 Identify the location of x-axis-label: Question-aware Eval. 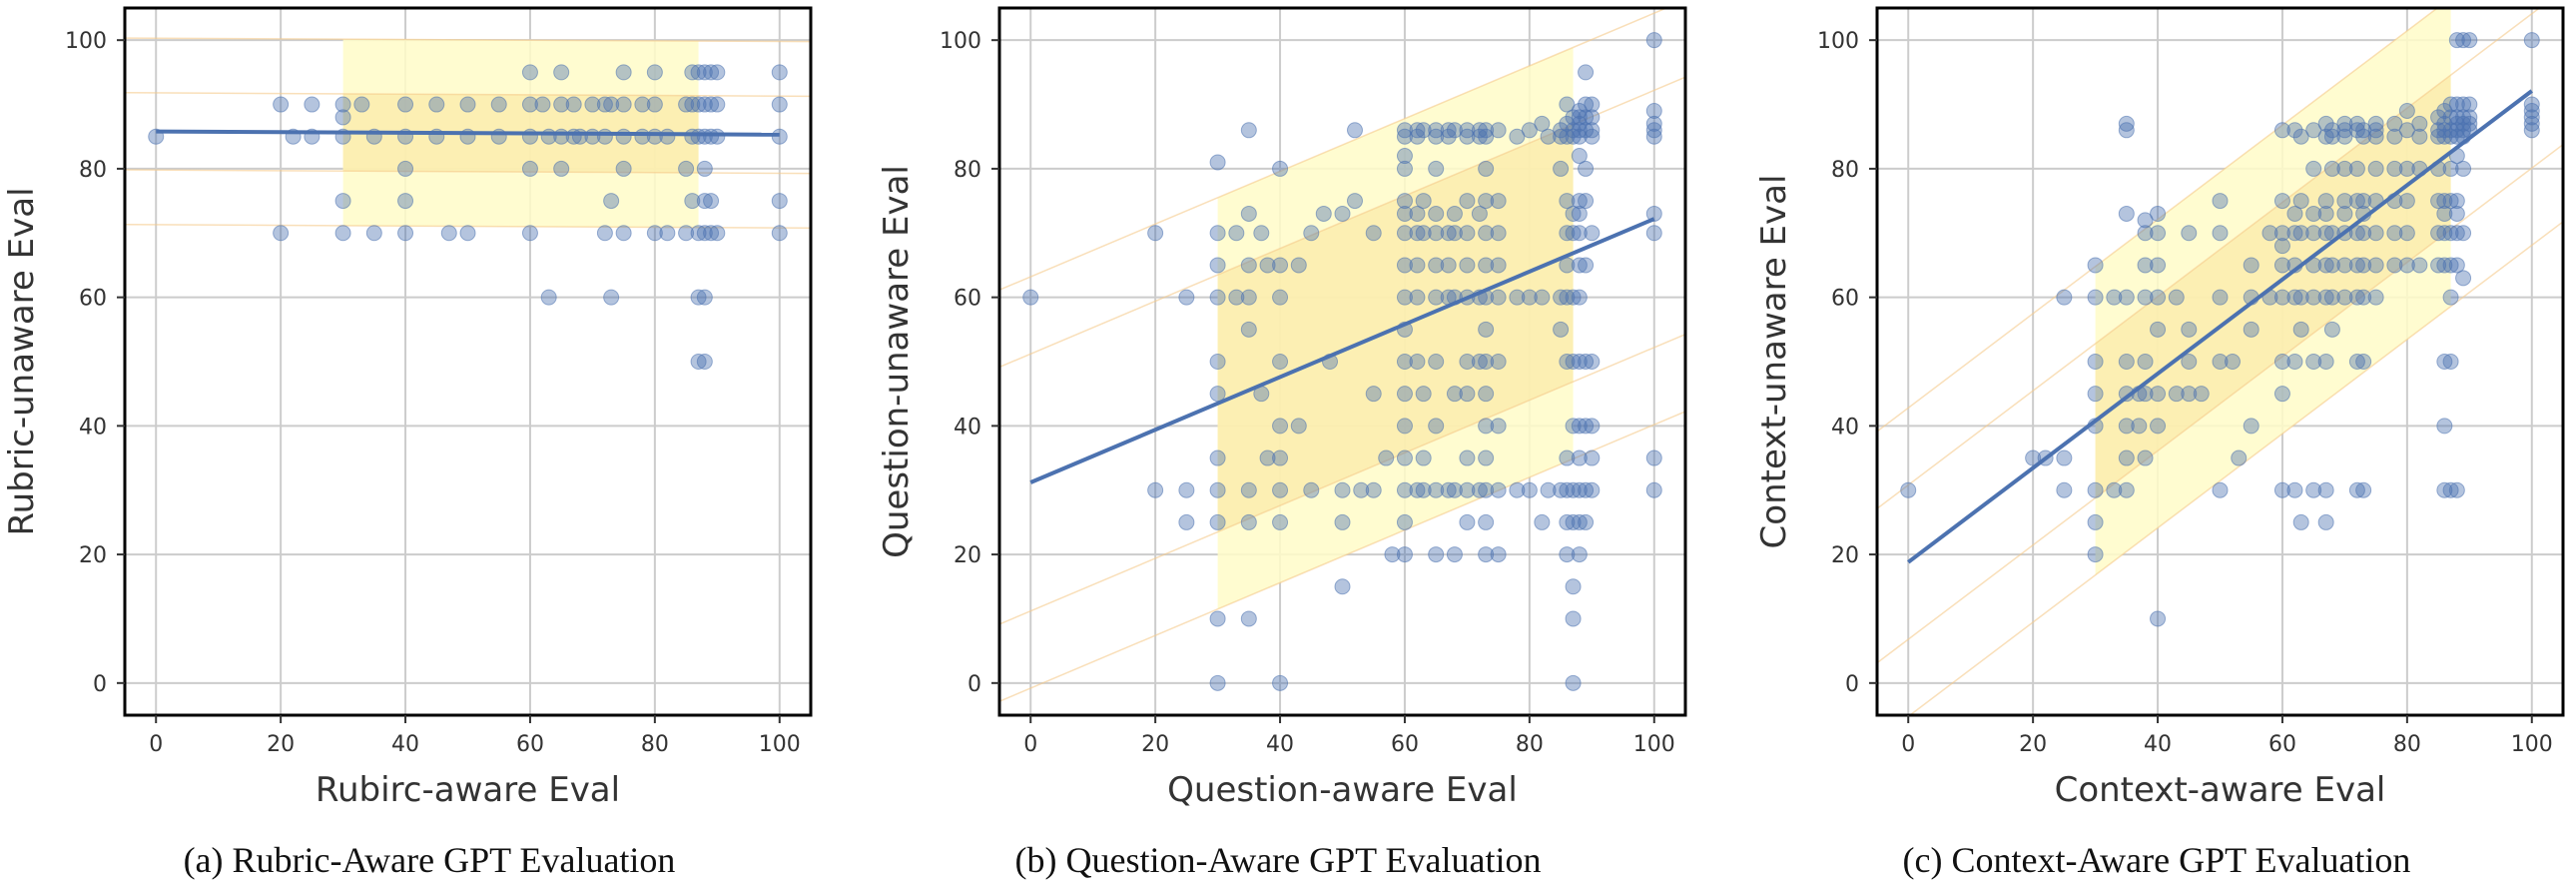
(1342, 790).